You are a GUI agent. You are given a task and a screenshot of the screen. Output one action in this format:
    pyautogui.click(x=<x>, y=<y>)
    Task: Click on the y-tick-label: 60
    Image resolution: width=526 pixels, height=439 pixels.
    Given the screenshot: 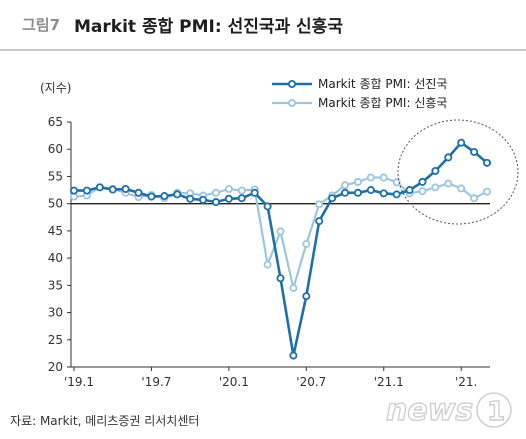 What is the action you would take?
    pyautogui.click(x=55, y=149)
    